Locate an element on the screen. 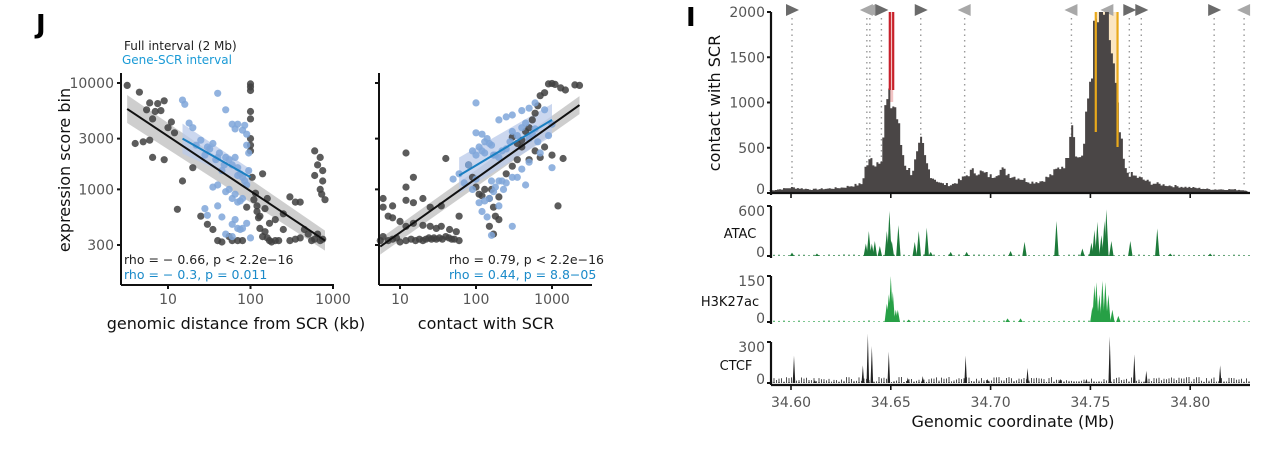 The image size is (1265, 469). highlight-regions is located at coordinates (1003, 67).